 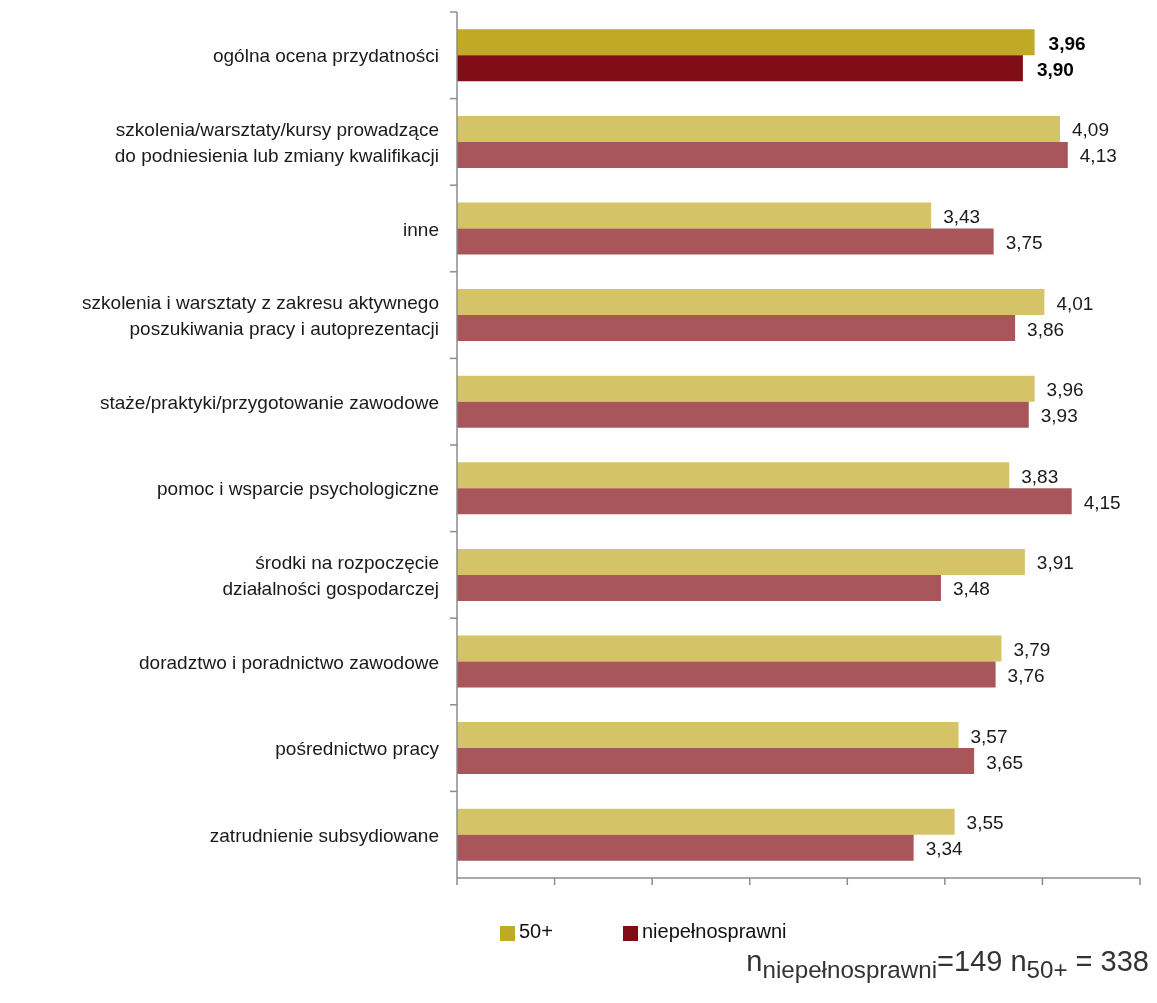 What do you see at coordinates (289, 661) in the screenshot?
I see `y-tick-label: doradztwo i poradnictwo zawodowe` at bounding box center [289, 661].